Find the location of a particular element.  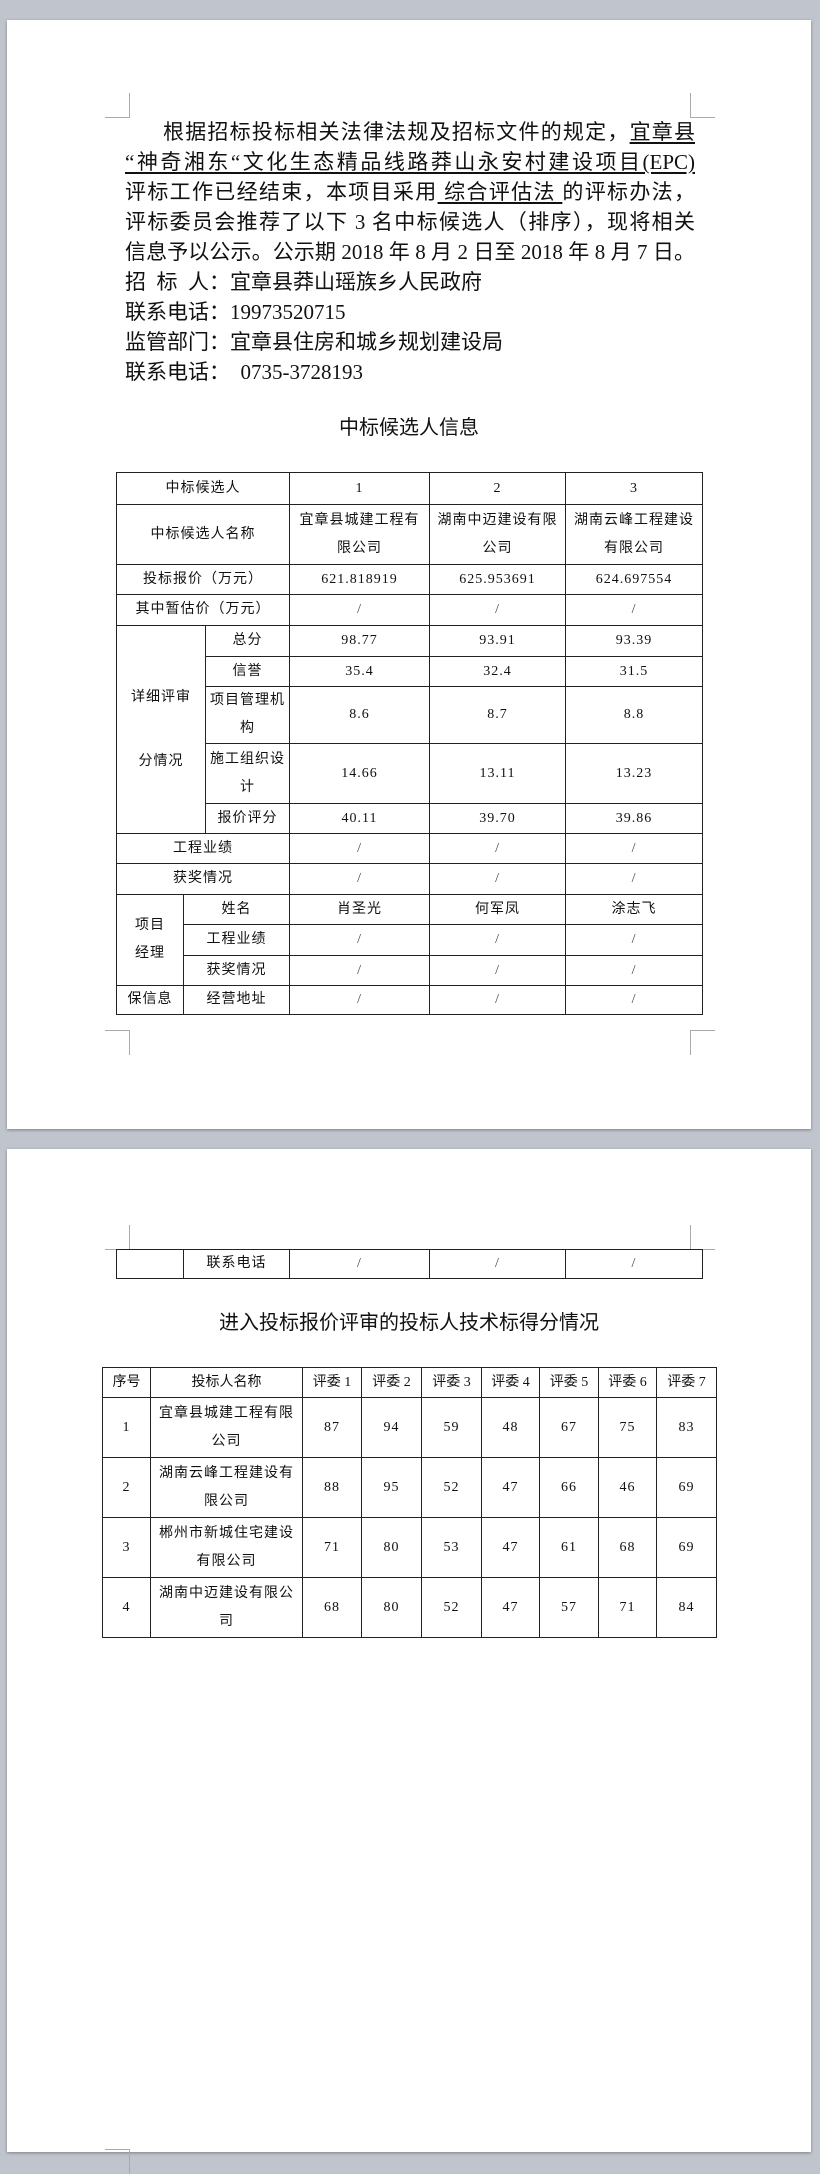

cell: 保信息 is located at coordinates (150, 1000).